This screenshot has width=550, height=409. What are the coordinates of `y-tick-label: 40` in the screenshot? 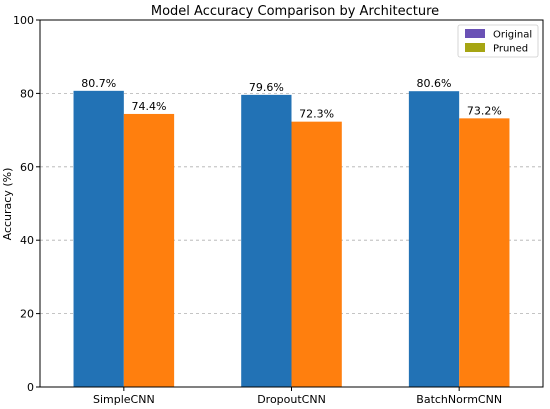 It's located at (27, 240).